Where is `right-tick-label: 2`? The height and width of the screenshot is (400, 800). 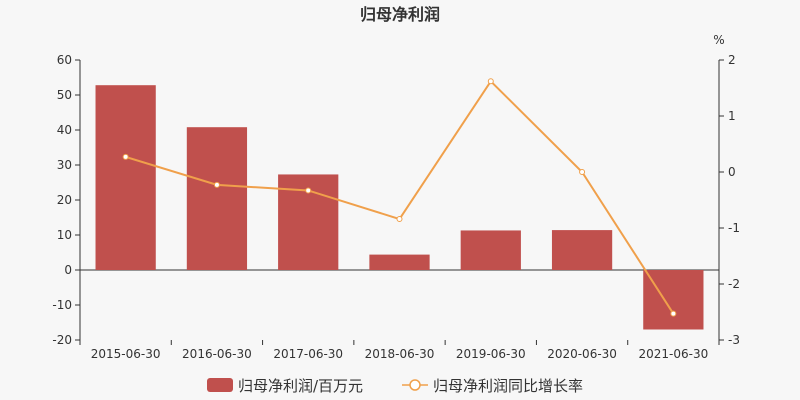
right-tick-label: 2 is located at coordinates (732, 60).